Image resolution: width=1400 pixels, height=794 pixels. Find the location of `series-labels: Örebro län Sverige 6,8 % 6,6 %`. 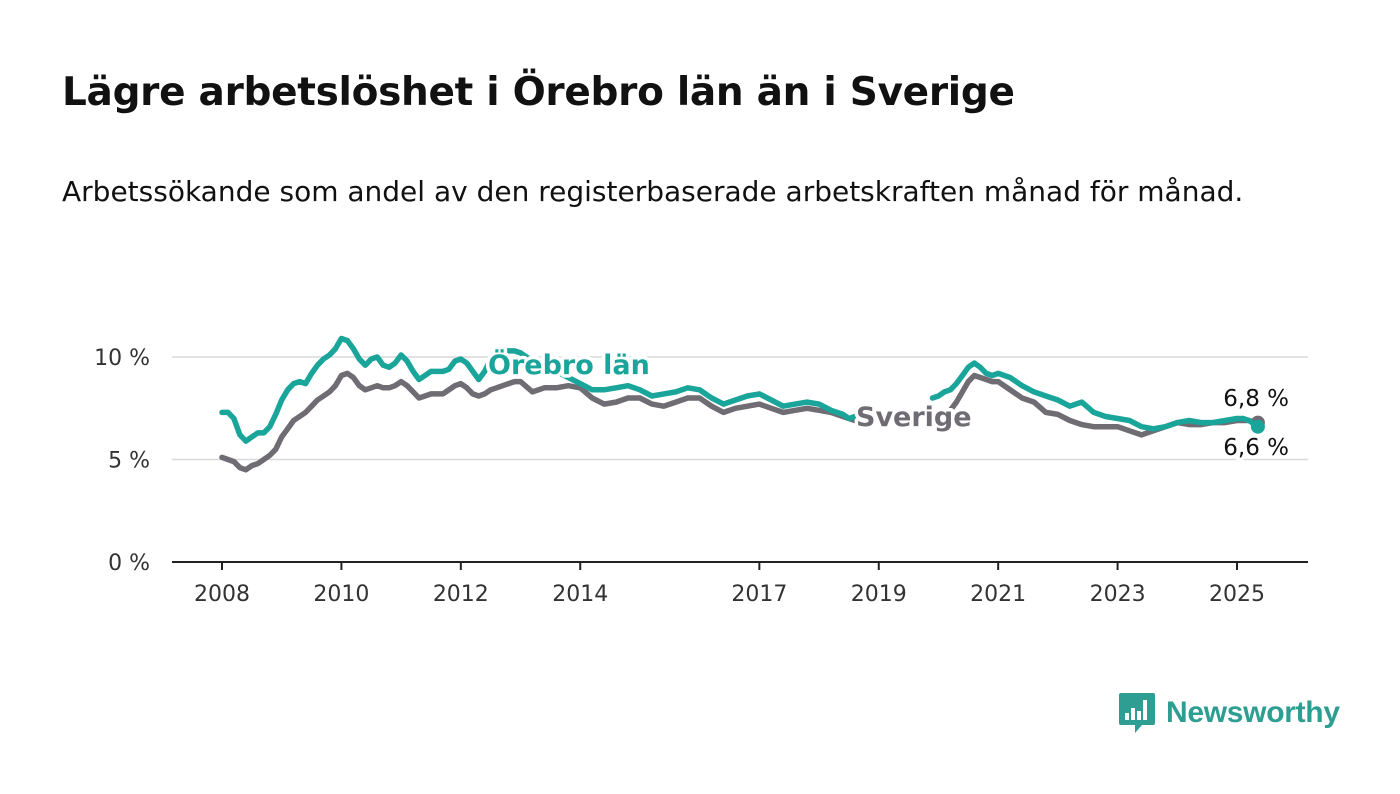

series-labels: Örebro län Sverige 6,8 % 6,6 % is located at coordinates (889, 405).